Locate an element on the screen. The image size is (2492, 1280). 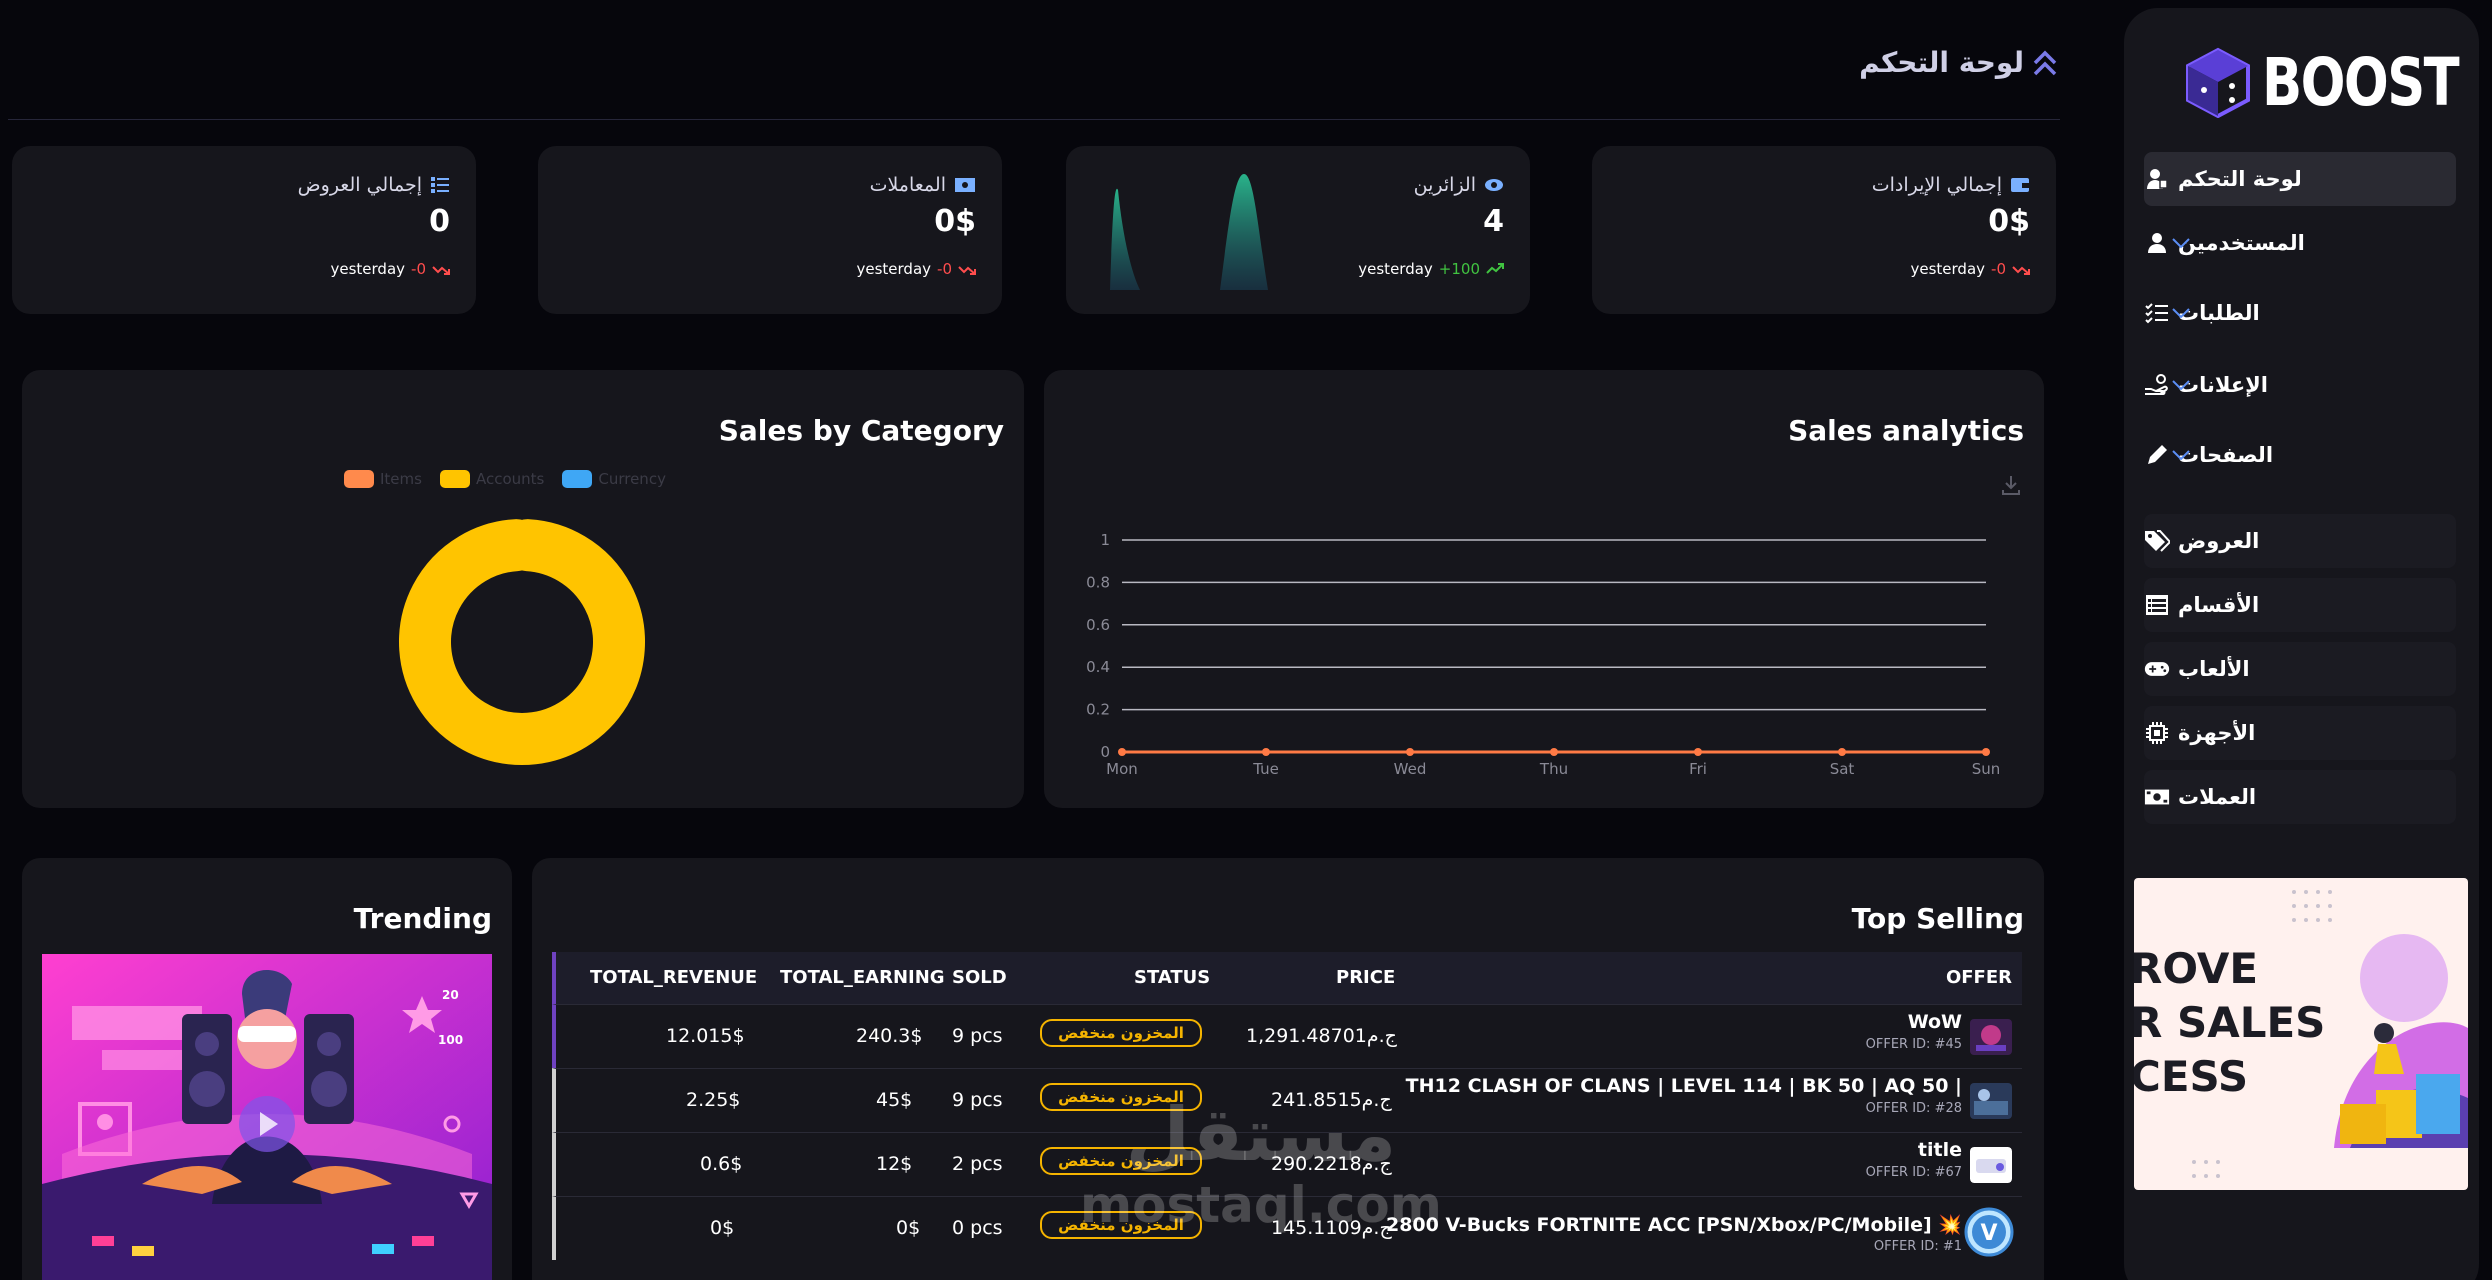
sidebar-item-pages: الصفحات is located at coordinates (2300, 455).